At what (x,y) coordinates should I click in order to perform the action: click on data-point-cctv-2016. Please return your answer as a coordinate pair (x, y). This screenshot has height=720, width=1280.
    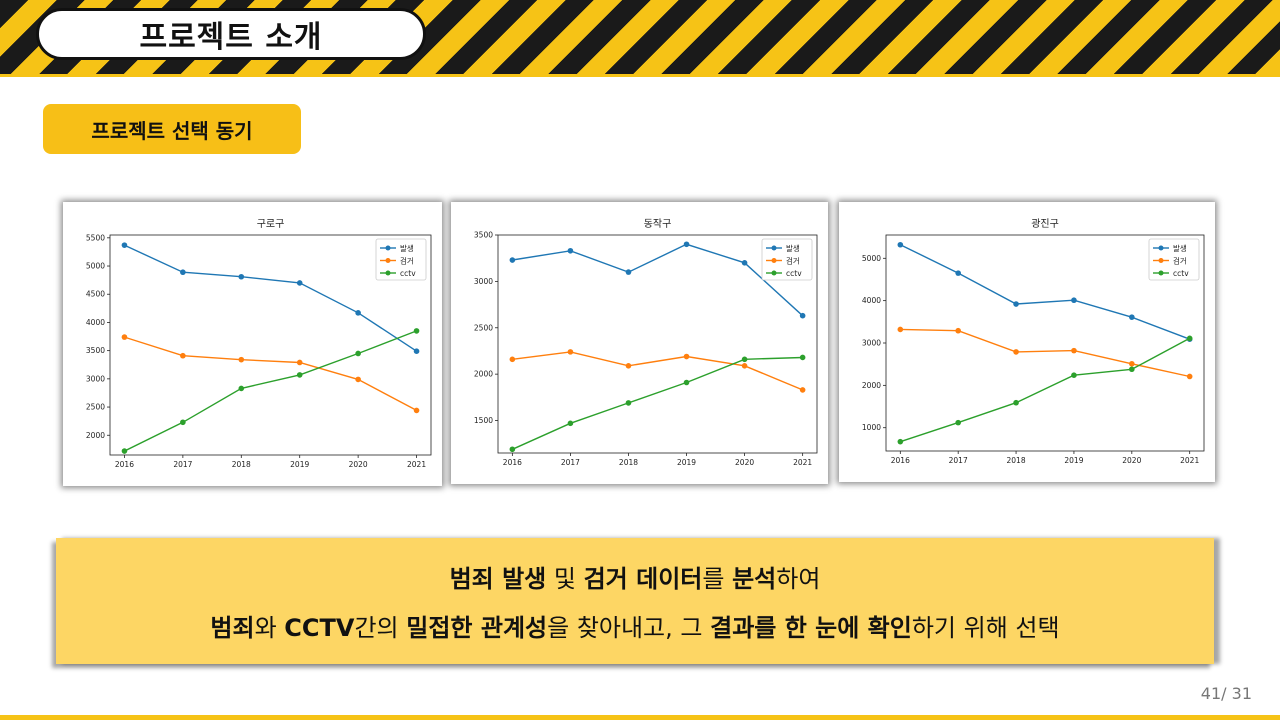
    Looking at the image, I should click on (900, 441).